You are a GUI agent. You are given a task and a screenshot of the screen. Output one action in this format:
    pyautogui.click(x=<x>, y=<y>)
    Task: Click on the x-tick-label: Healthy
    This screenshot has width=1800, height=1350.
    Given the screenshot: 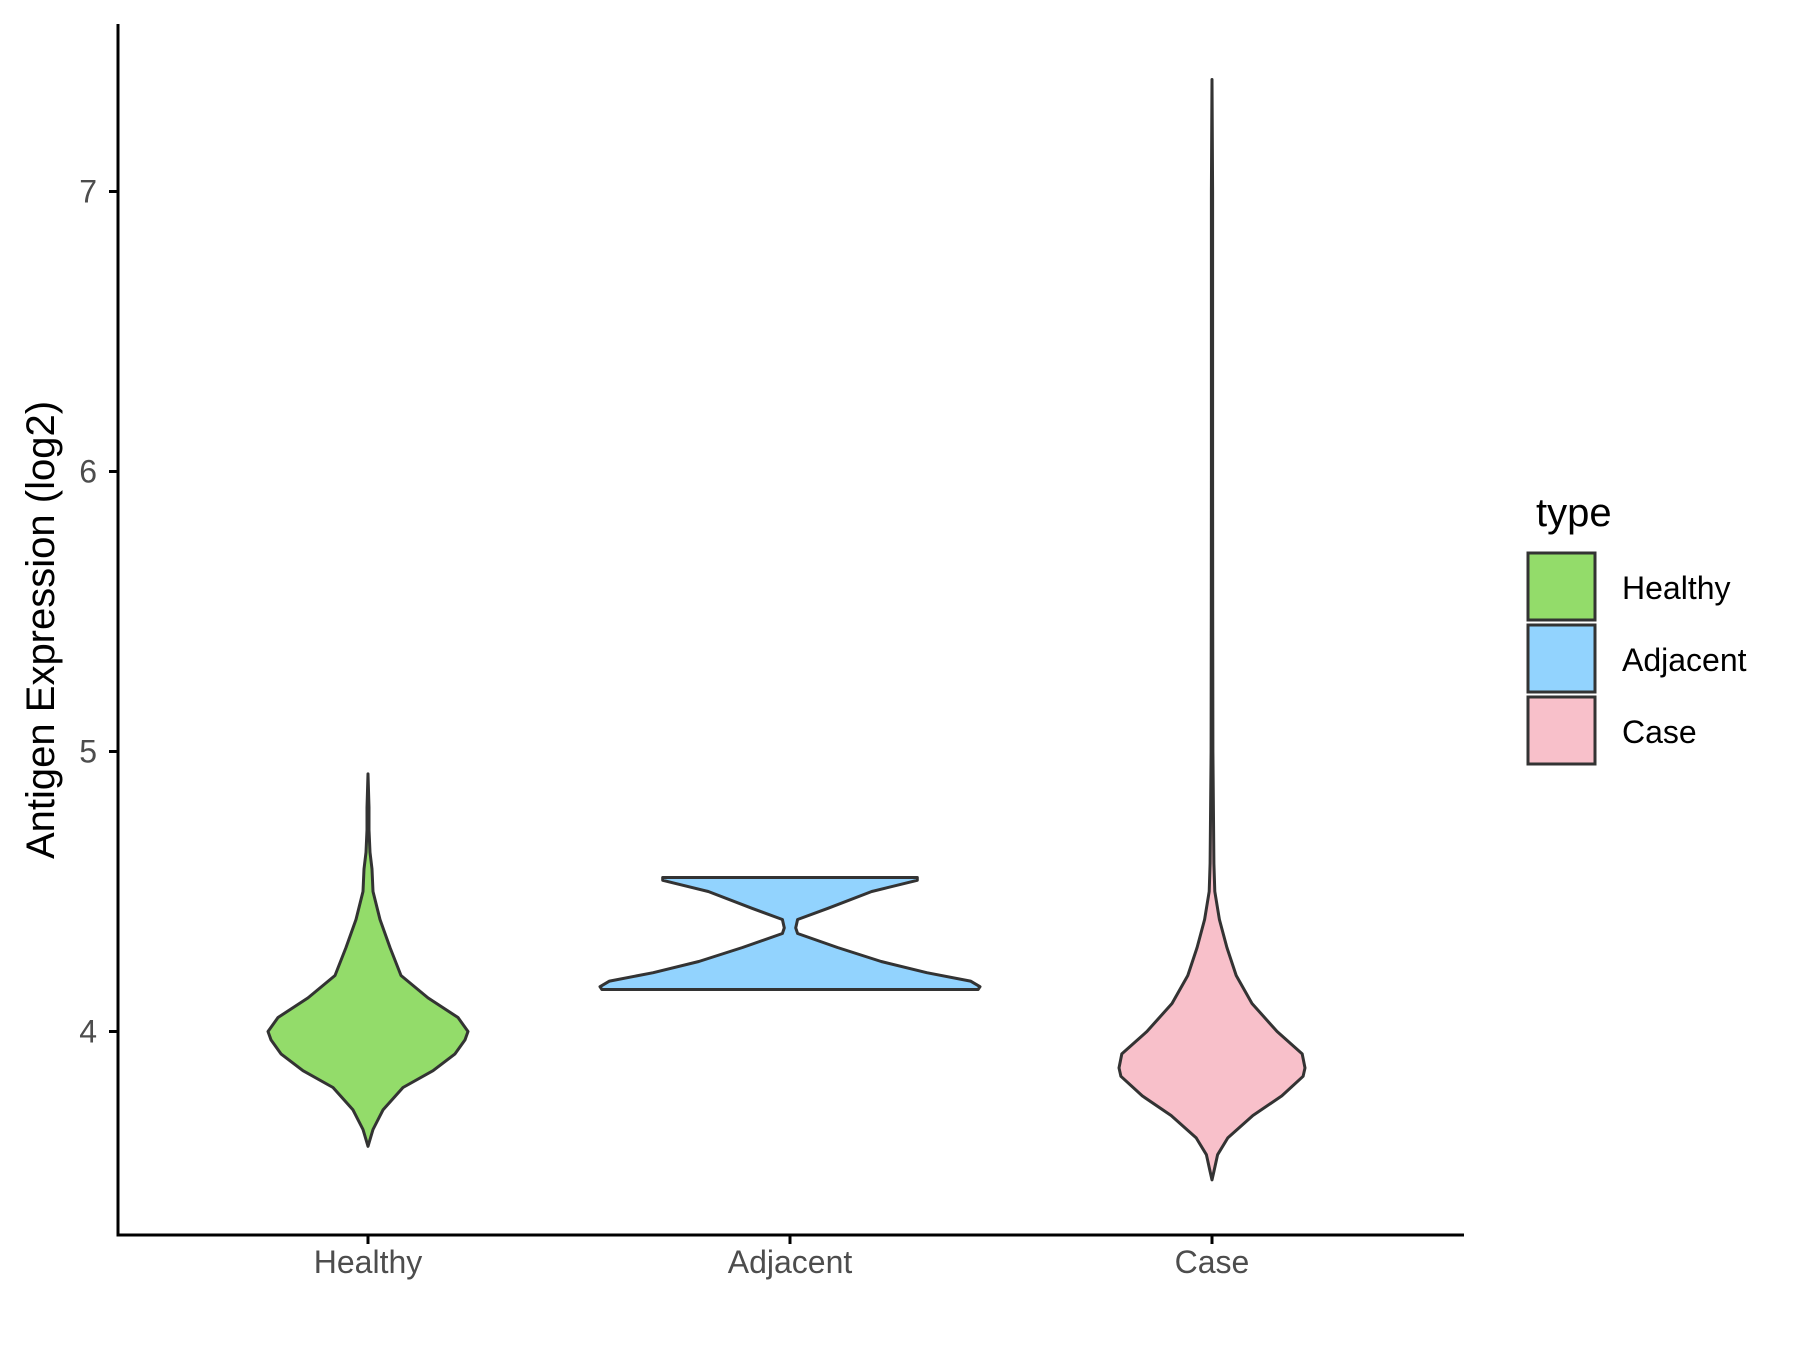 What is the action you would take?
    pyautogui.click(x=368, y=1262)
    